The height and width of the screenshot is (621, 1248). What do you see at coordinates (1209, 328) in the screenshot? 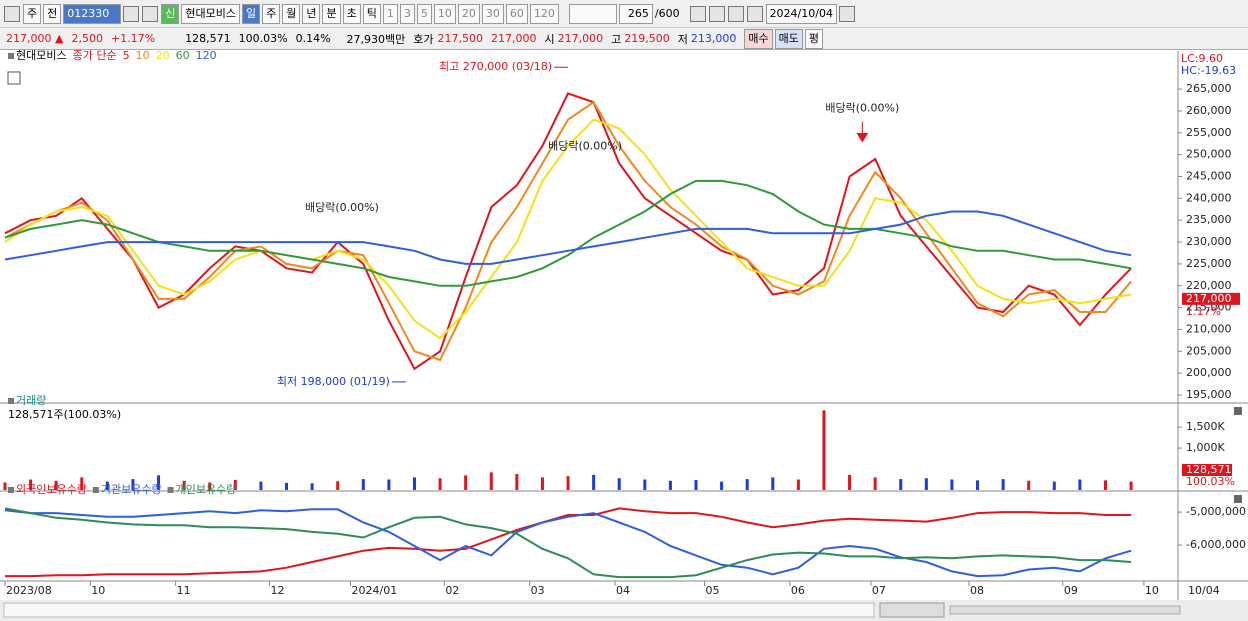
I see `y-tick-label: 210,000` at bounding box center [1209, 328].